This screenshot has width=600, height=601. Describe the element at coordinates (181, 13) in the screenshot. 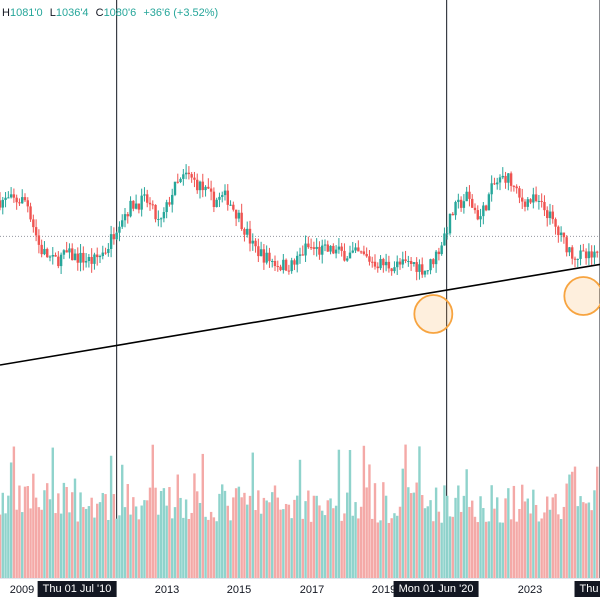

I see `change-value: +36'6 (+3.52%)` at that location.